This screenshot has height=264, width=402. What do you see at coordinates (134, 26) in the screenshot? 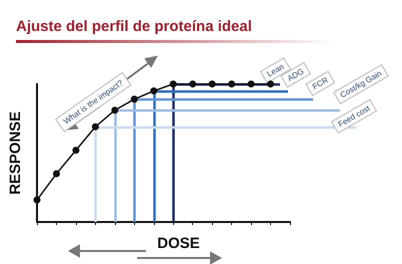
I see `chart-title: Ajuste del perfil de proteína ideal` at bounding box center [134, 26].